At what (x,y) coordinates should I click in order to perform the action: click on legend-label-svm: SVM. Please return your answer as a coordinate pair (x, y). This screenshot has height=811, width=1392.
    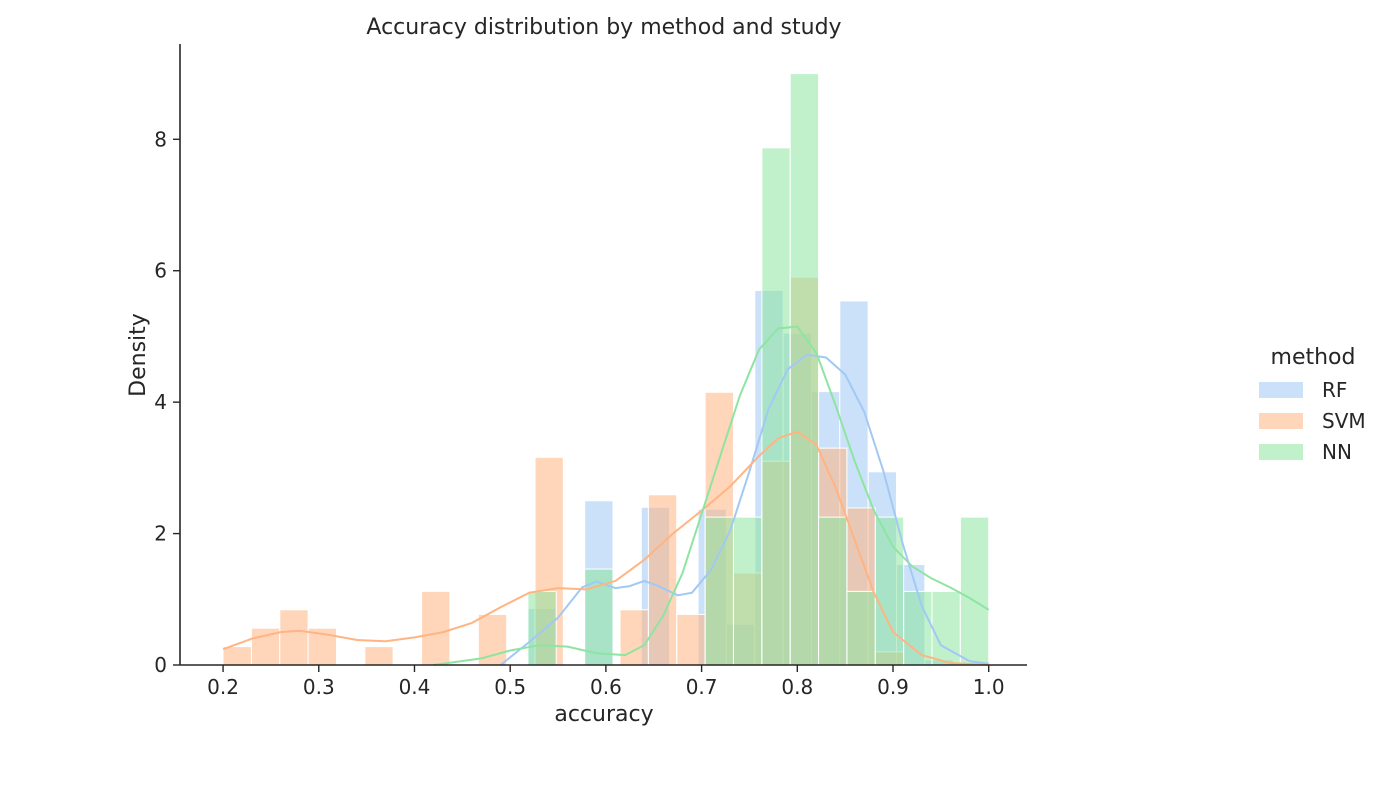
    Looking at the image, I should click on (1344, 421).